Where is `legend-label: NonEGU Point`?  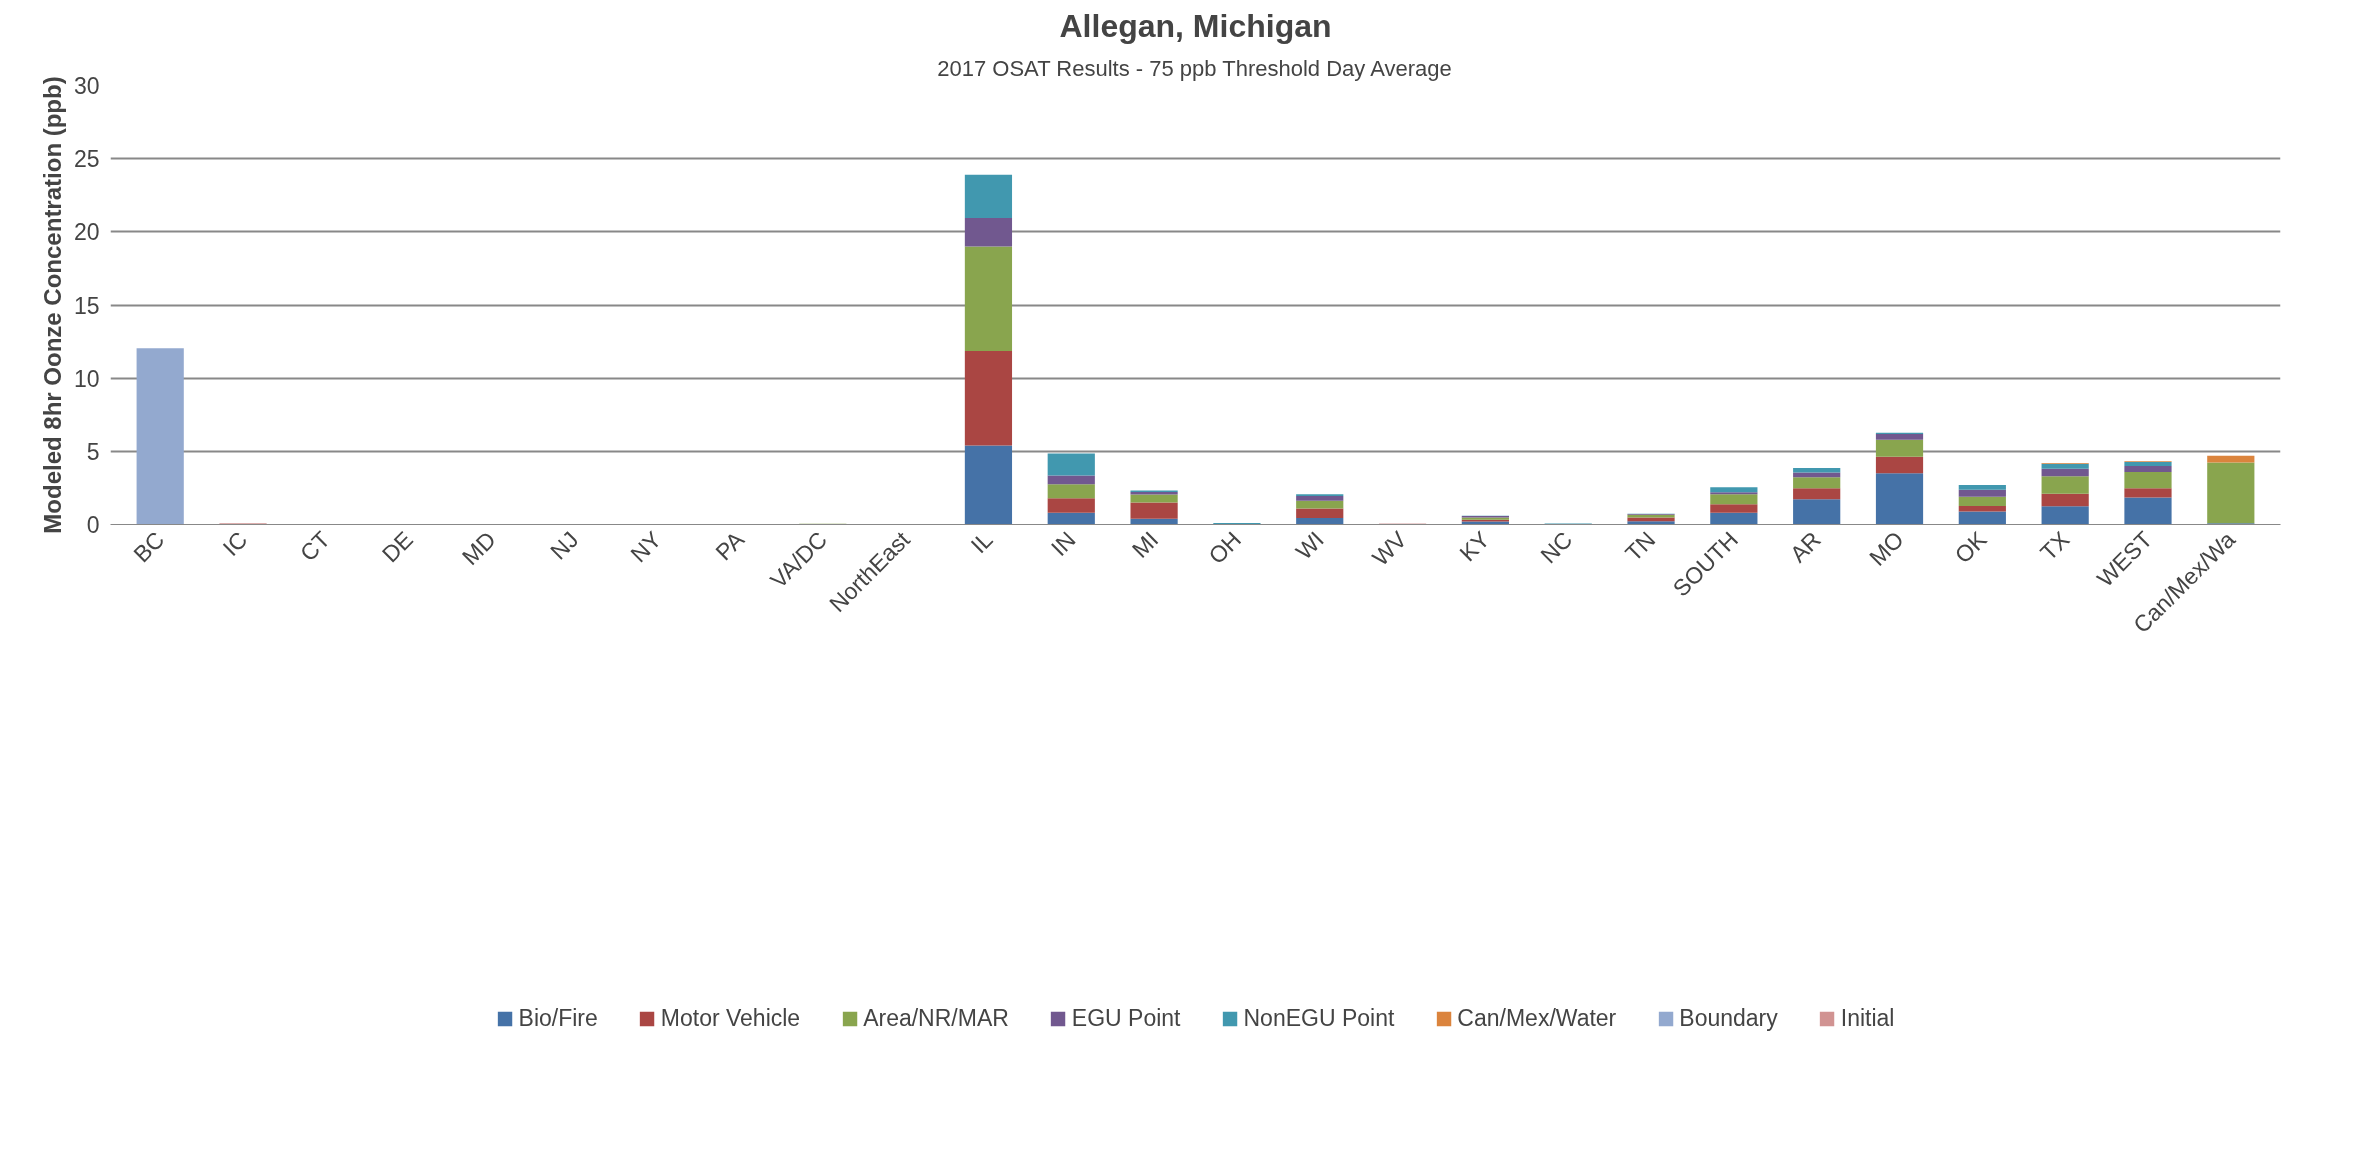 legend-label: NonEGU Point is located at coordinates (1319, 1018).